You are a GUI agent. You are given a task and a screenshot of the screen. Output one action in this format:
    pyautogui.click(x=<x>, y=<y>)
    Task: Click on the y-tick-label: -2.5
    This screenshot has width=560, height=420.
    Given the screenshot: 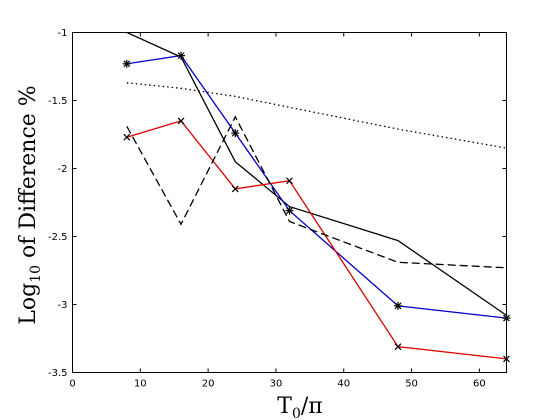 What is the action you would take?
    pyautogui.click(x=58, y=237)
    